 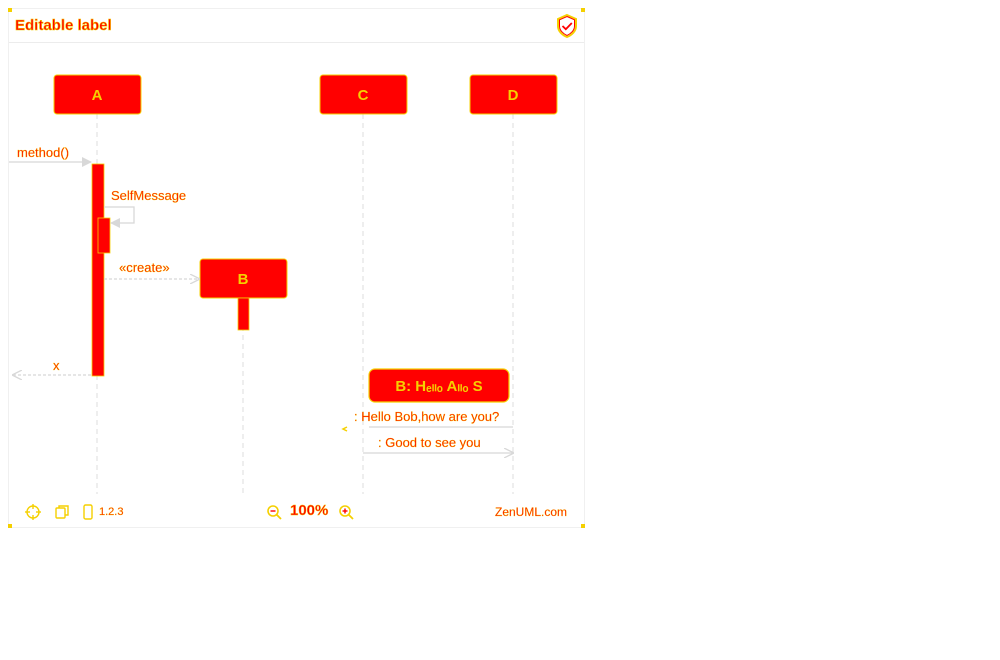 What do you see at coordinates (43, 152) in the screenshot?
I see `message-method-label: method()` at bounding box center [43, 152].